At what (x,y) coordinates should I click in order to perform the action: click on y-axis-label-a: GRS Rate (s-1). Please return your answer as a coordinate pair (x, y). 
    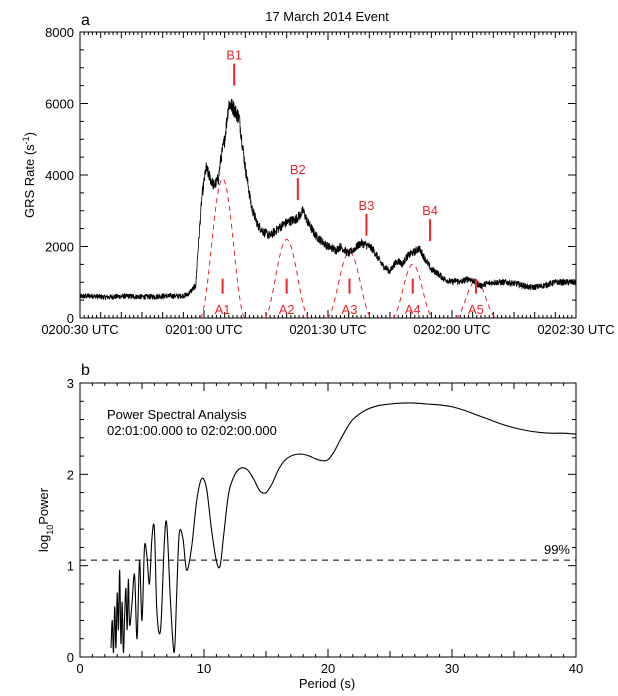
    Looking at the image, I should click on (29, 175).